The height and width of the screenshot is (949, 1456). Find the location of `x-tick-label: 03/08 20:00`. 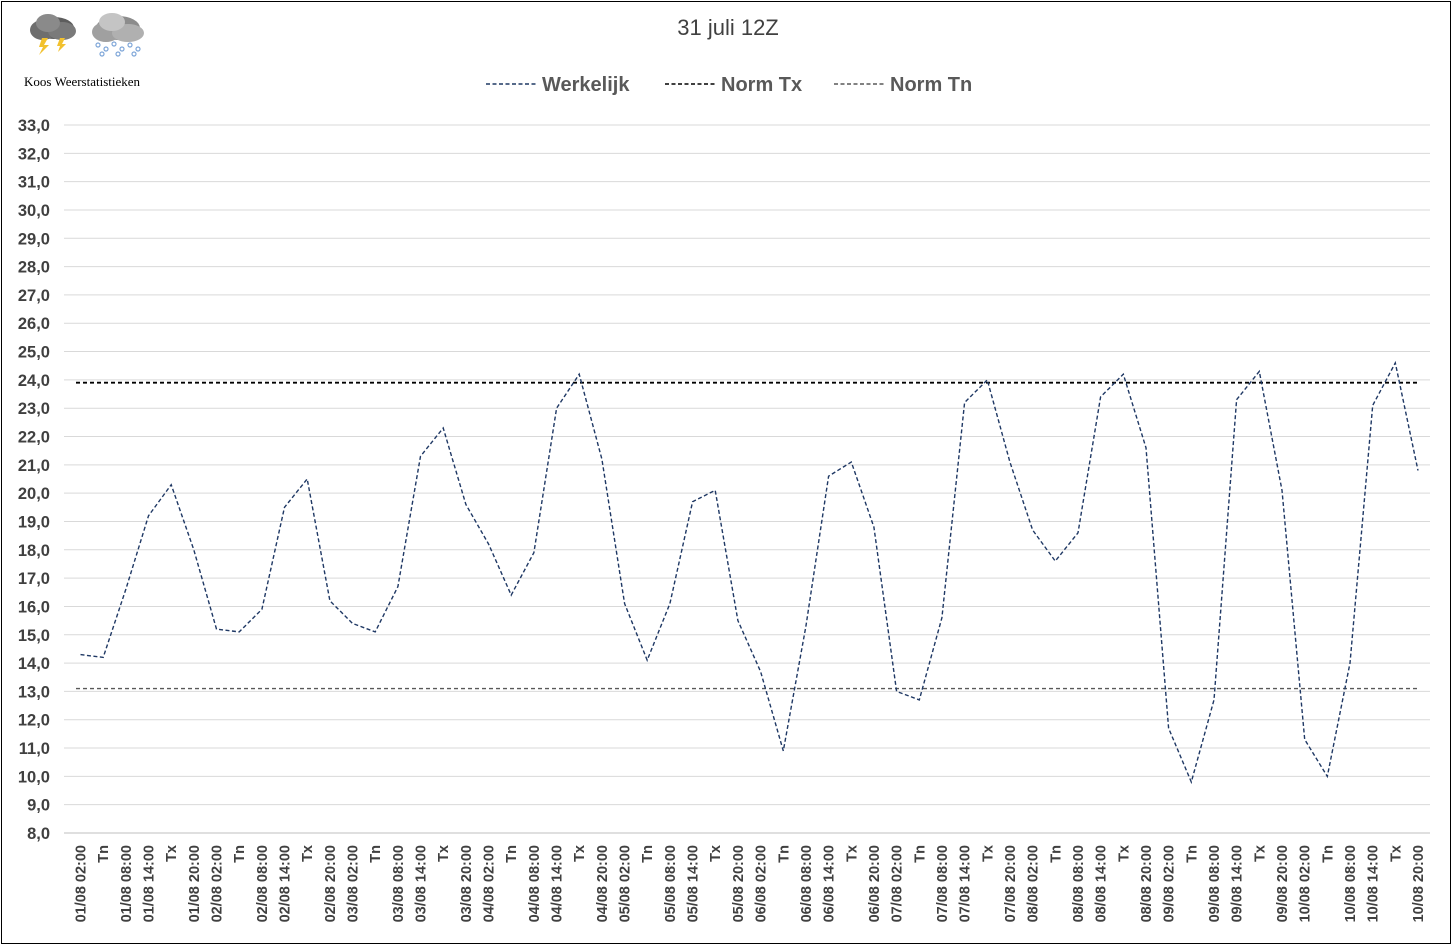

x-tick-label: 03/08 20:00 is located at coordinates (467, 883).